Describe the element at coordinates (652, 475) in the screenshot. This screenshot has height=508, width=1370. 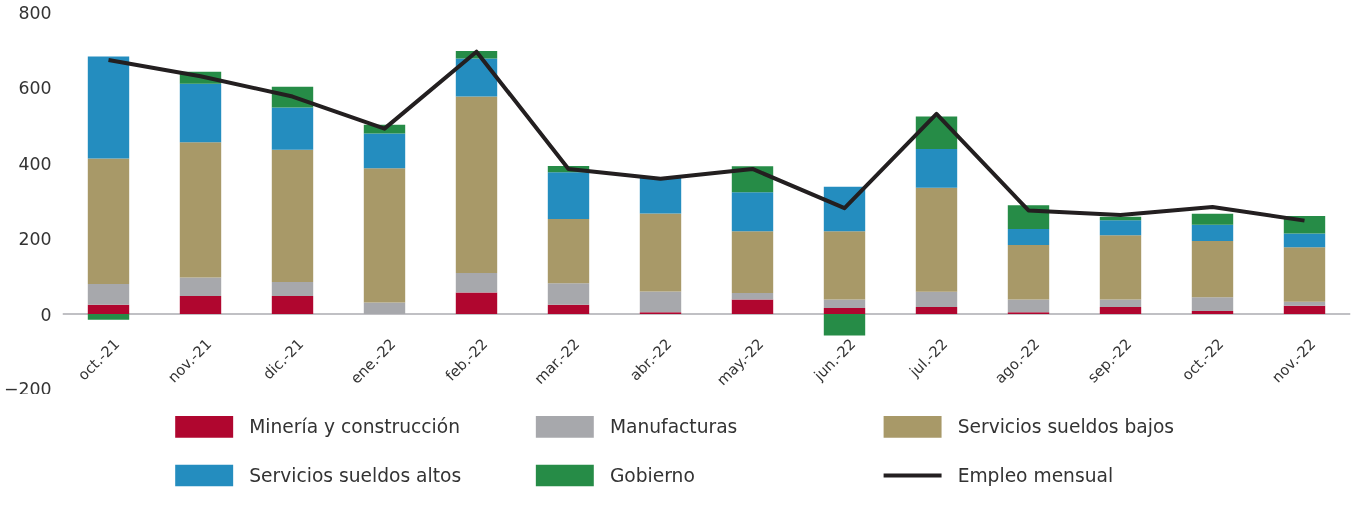
I see `legend-label: Gobierno` at that location.